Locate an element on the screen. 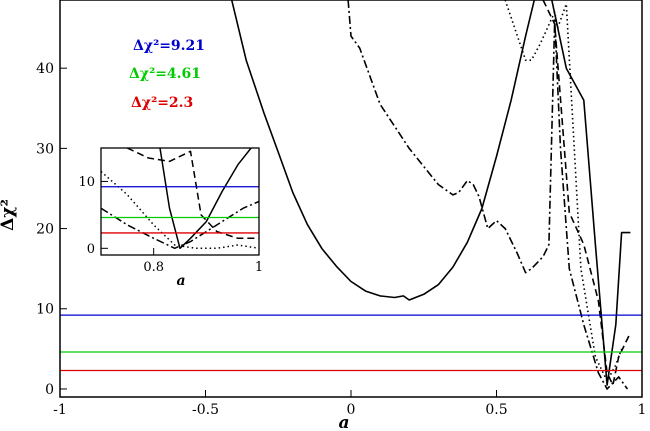 The image size is (650, 431). main-y-tick-label: 10 is located at coordinates (45, 310).